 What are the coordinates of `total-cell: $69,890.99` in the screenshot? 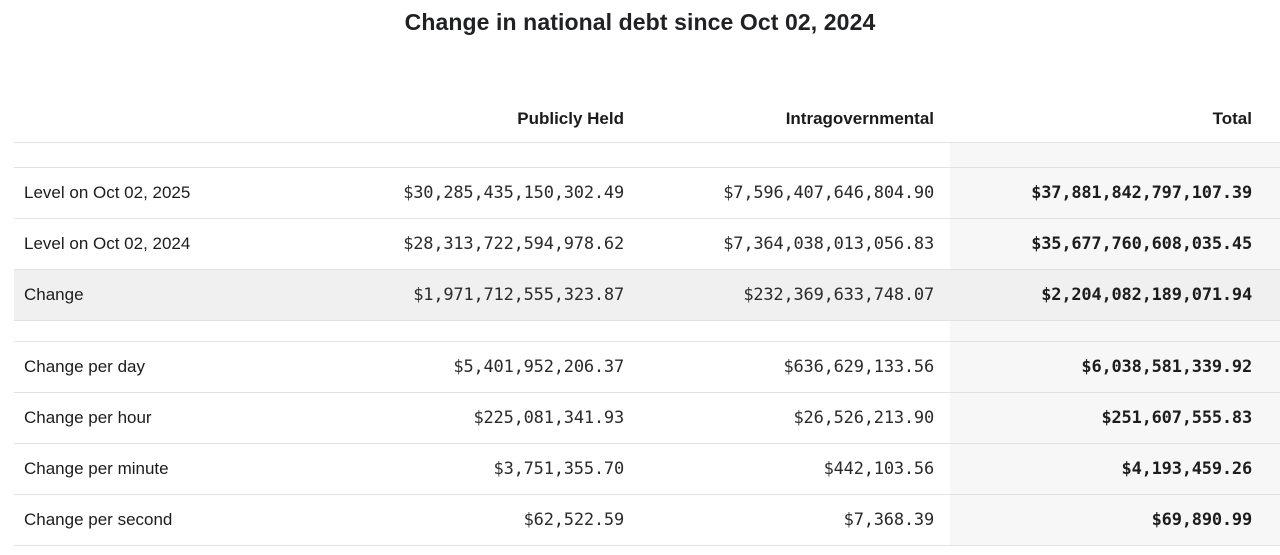 It's located at (1115, 520).